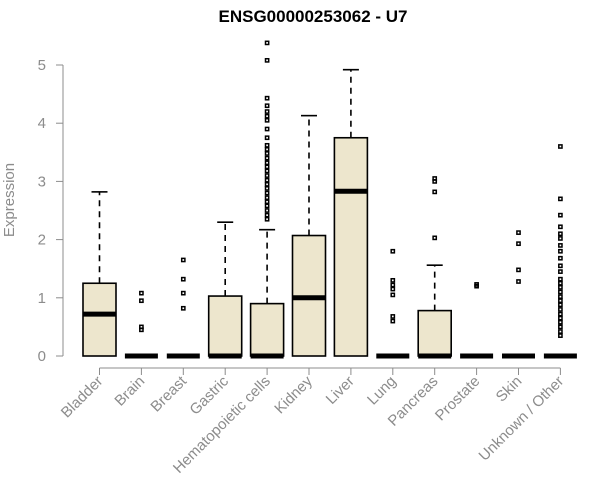  I want to click on y-axis-label: Expression, so click(9, 200).